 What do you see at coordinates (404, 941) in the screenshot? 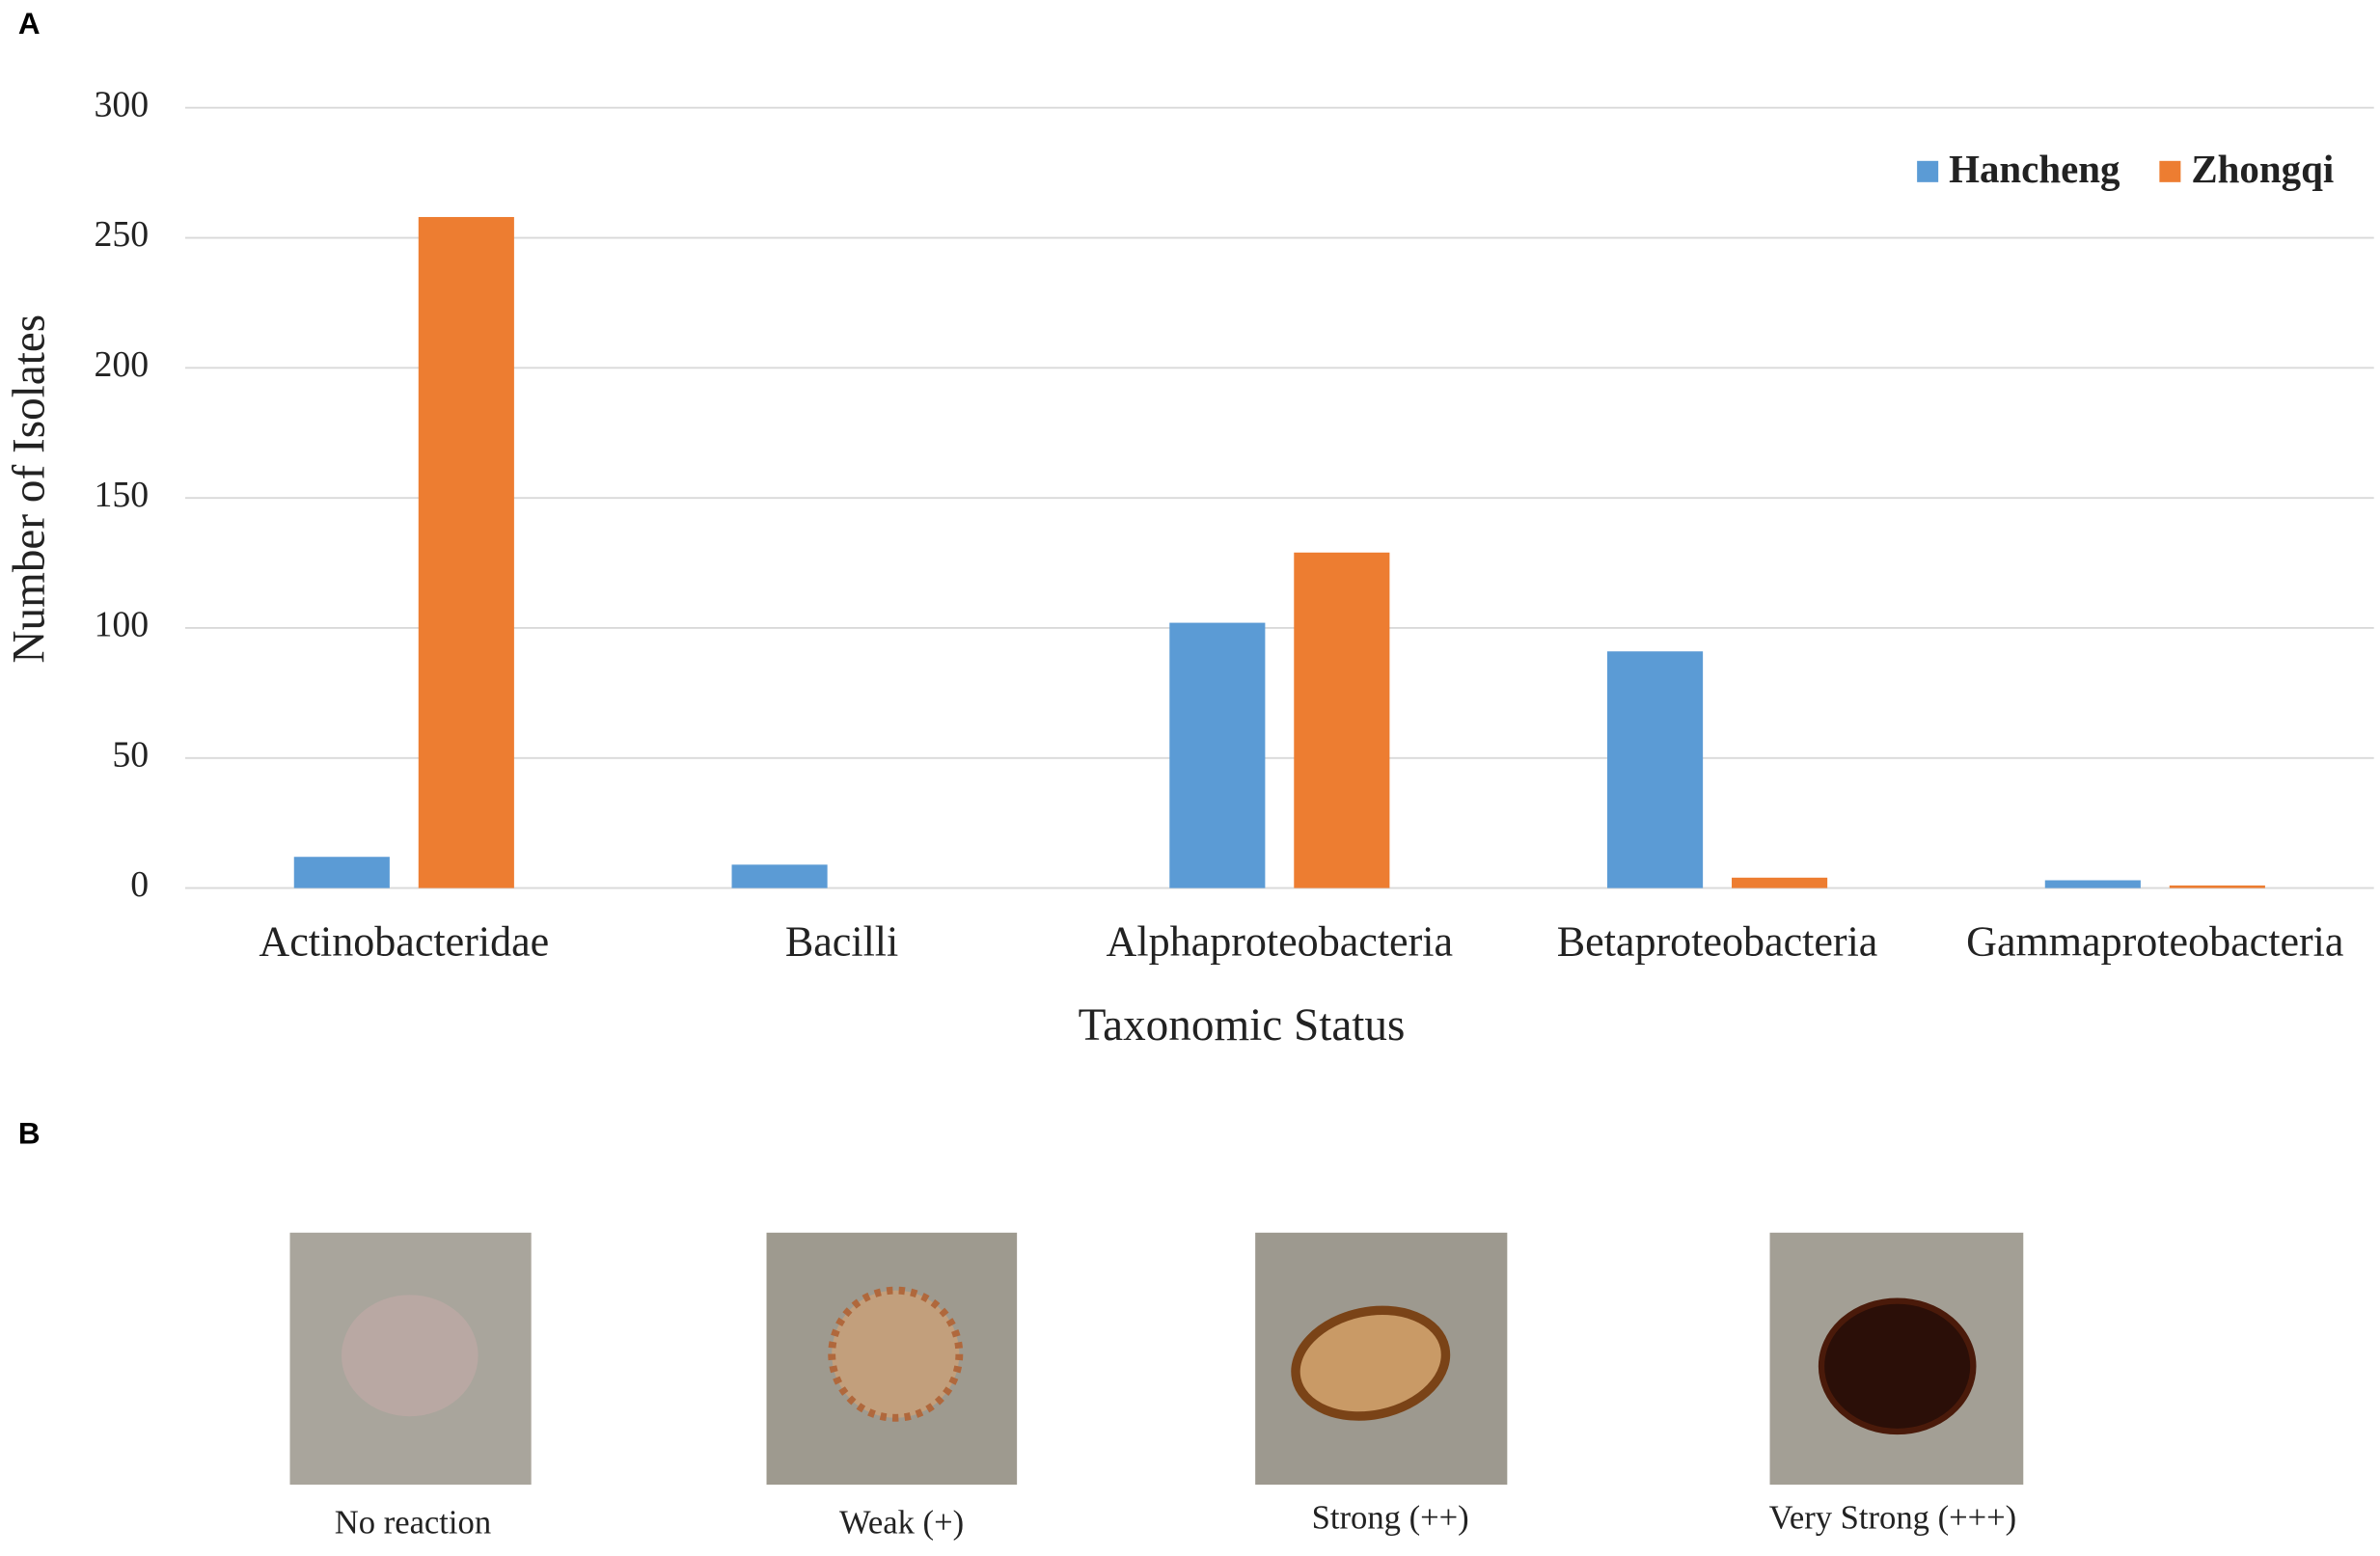
I see `x-tick-label: Actinobacteridae` at bounding box center [404, 941].